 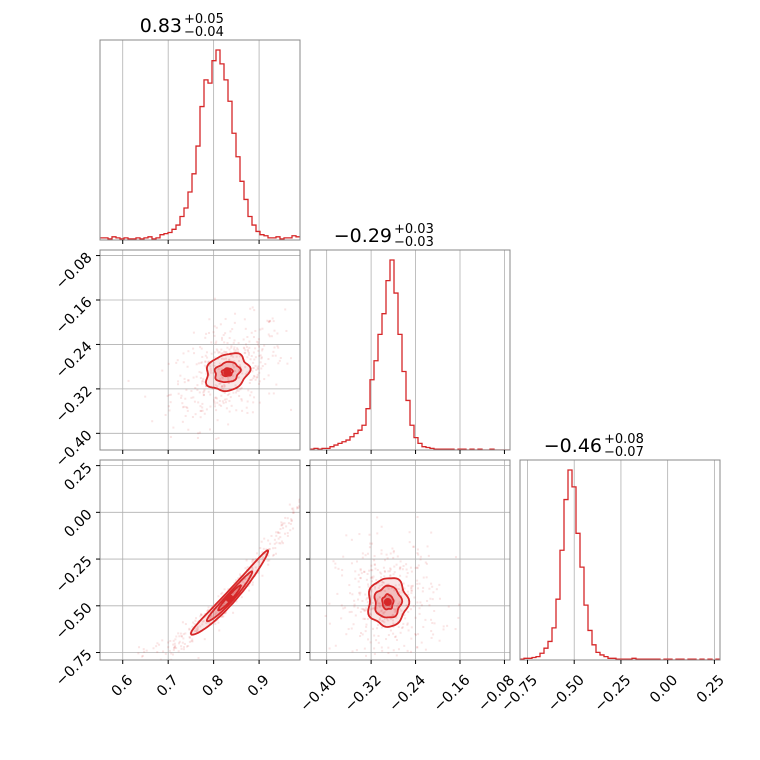 What do you see at coordinates (74, 404) in the screenshot?
I see `y-tick-label: −0.32` at bounding box center [74, 404].